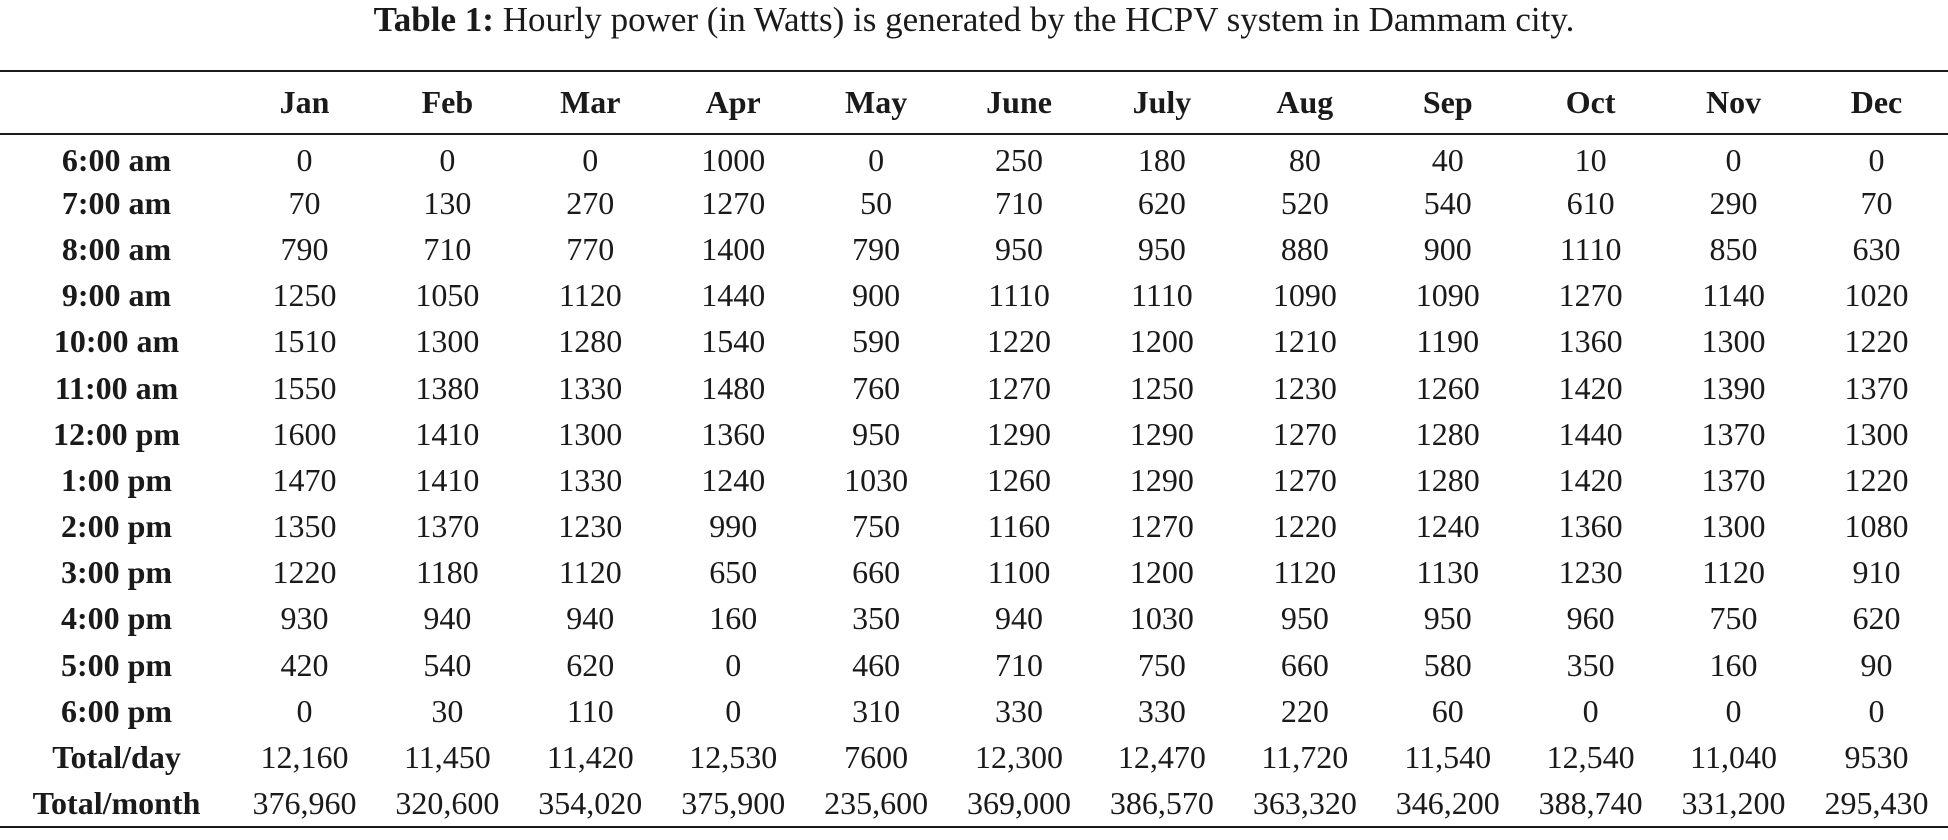 The image size is (1948, 840). I want to click on row-label: 5:00 pm, so click(116, 664).